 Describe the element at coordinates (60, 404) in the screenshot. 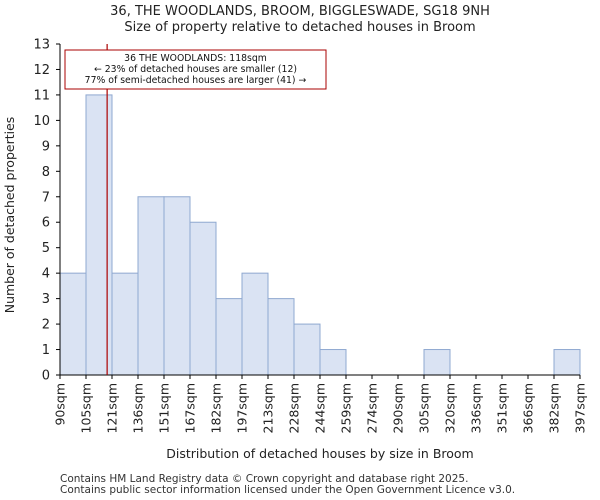

I see `x-tick-label: 90sqm` at that location.